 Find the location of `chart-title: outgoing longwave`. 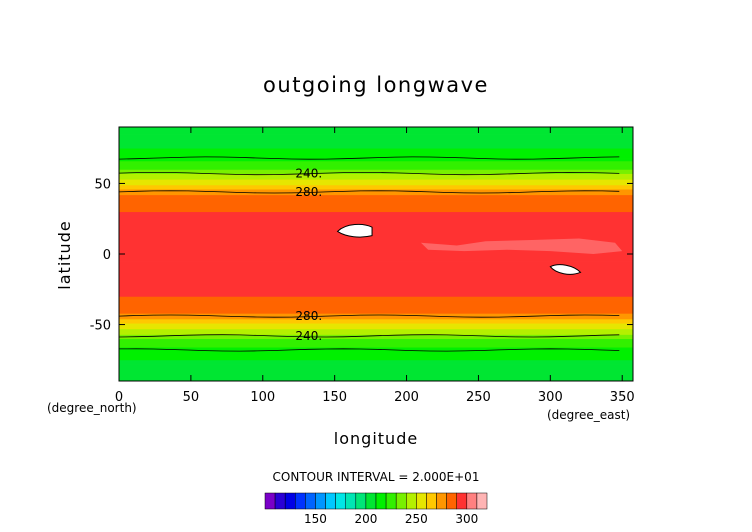

chart-title: outgoing longwave is located at coordinates (376, 85).